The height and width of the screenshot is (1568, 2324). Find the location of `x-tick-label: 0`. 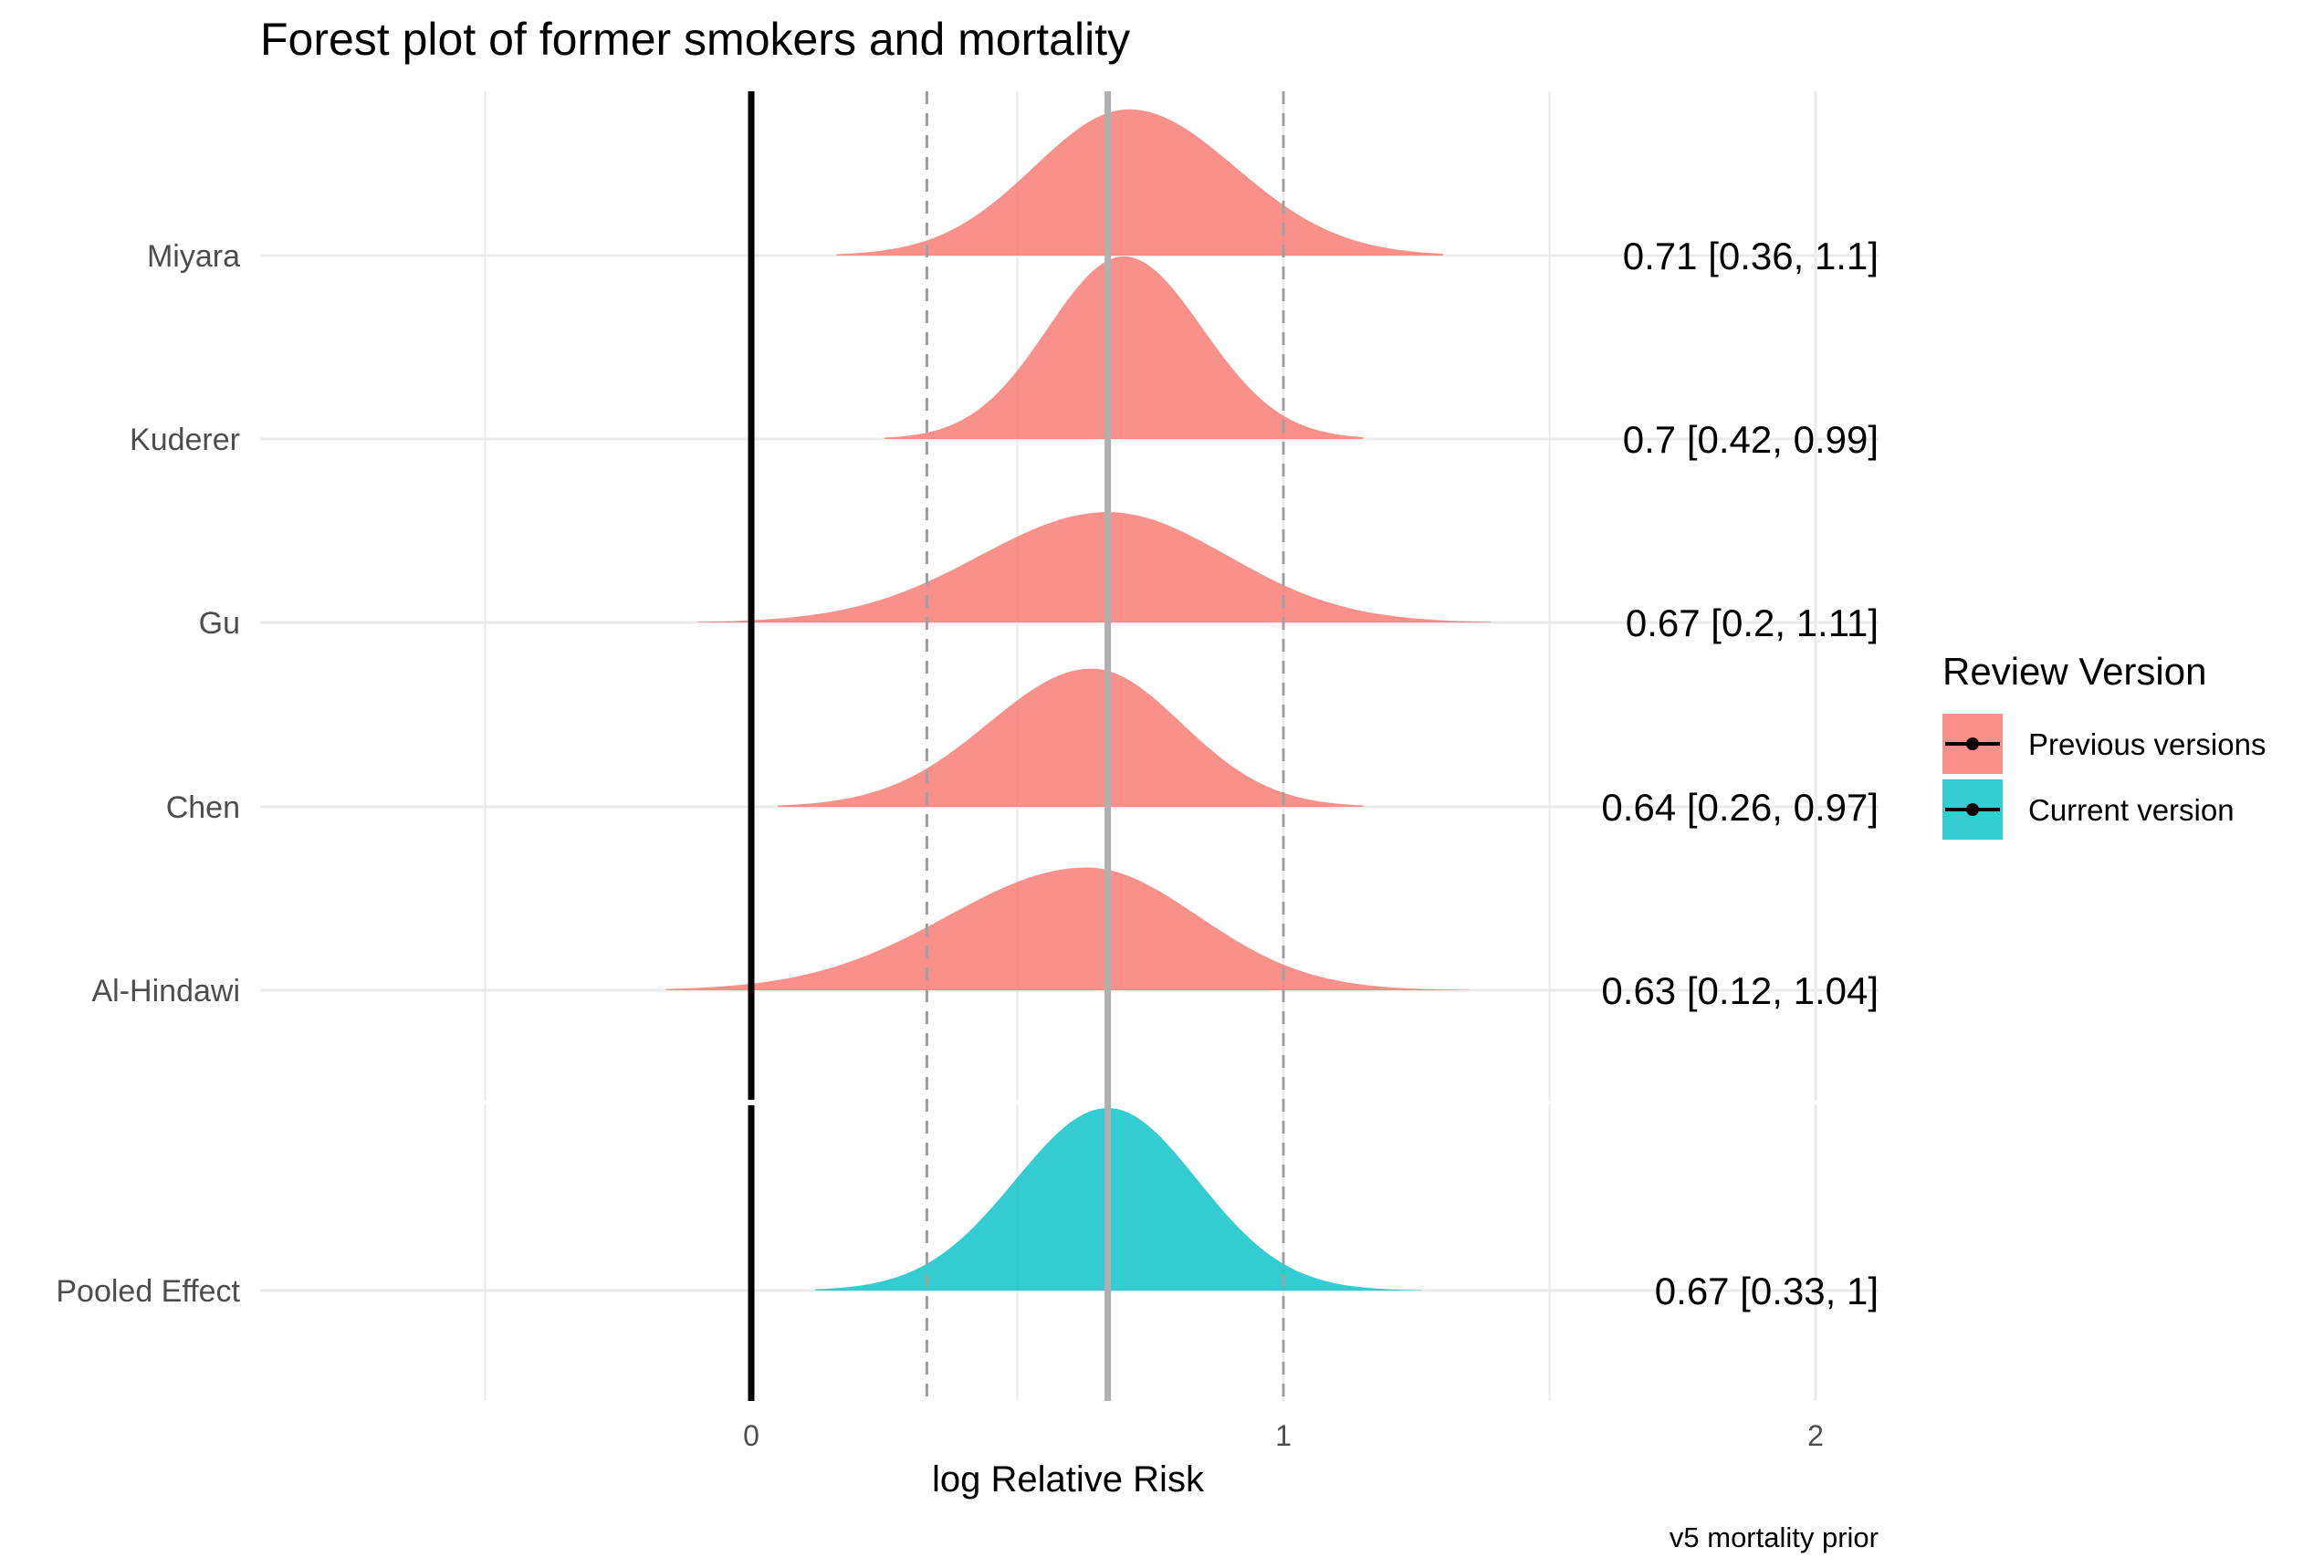

x-tick-label: 0 is located at coordinates (751, 1435).